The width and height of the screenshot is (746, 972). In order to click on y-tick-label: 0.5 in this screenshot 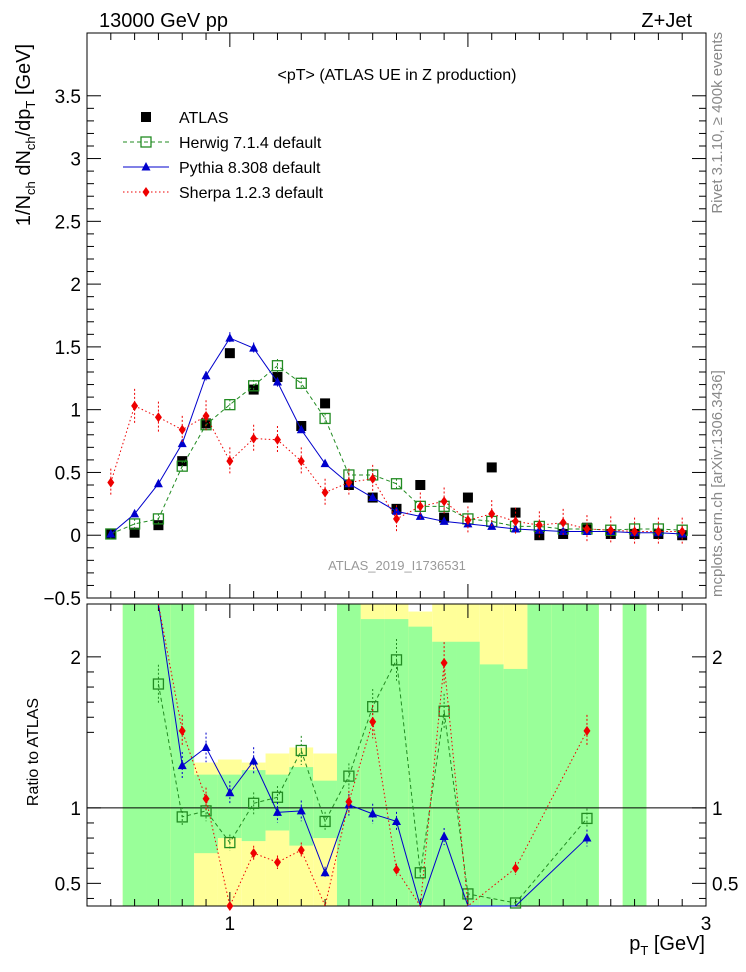, I will do `click(68, 473)`.